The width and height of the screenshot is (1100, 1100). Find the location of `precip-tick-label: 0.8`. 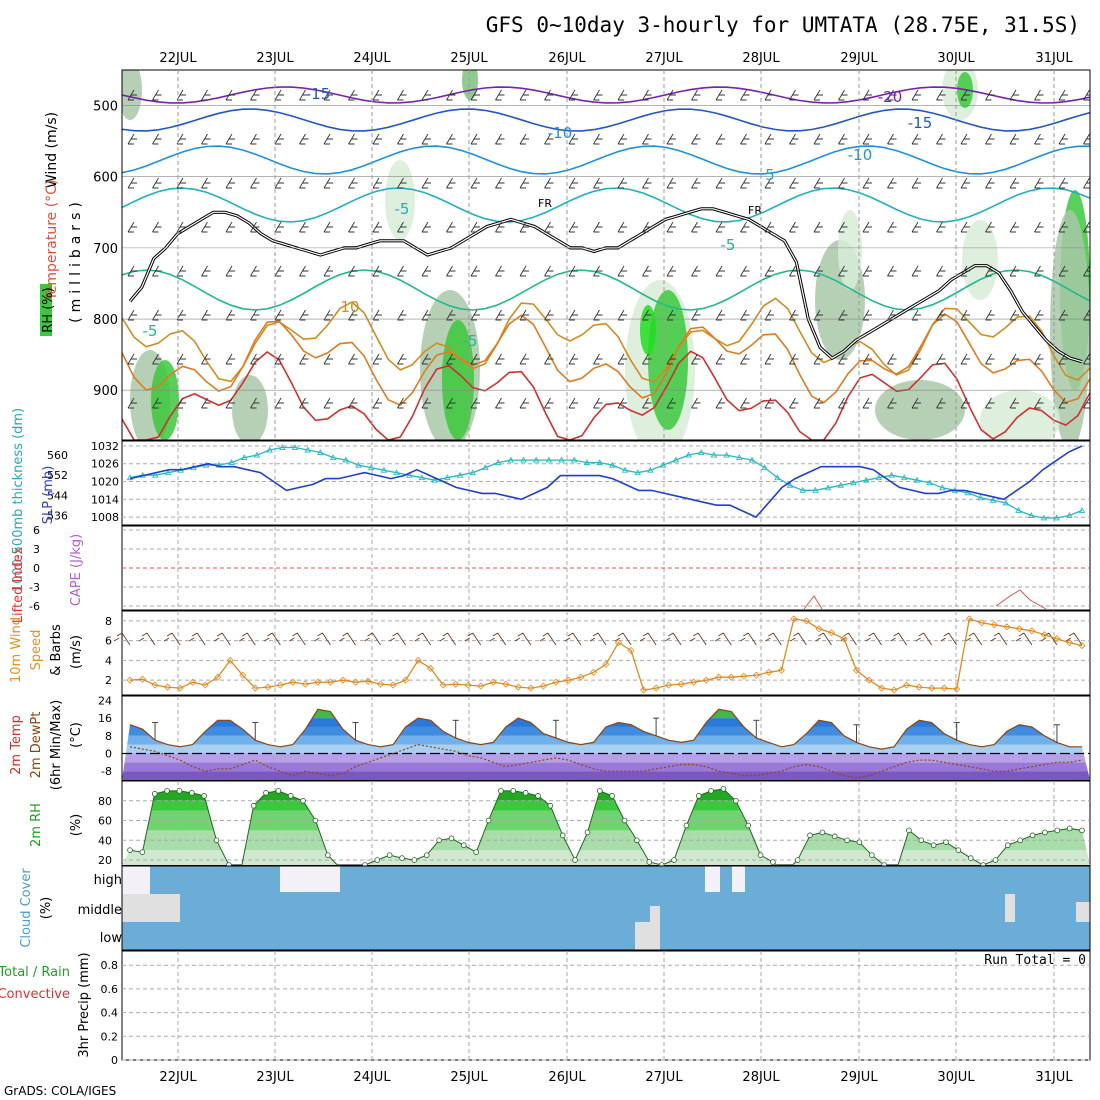

precip-tick-label: 0.8 is located at coordinates (110, 965).